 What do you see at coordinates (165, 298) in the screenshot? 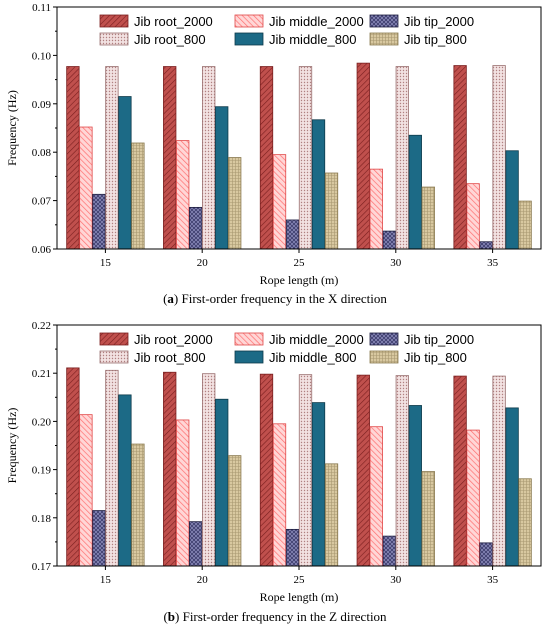
I see `caption-paren-open: (` at bounding box center [165, 298].